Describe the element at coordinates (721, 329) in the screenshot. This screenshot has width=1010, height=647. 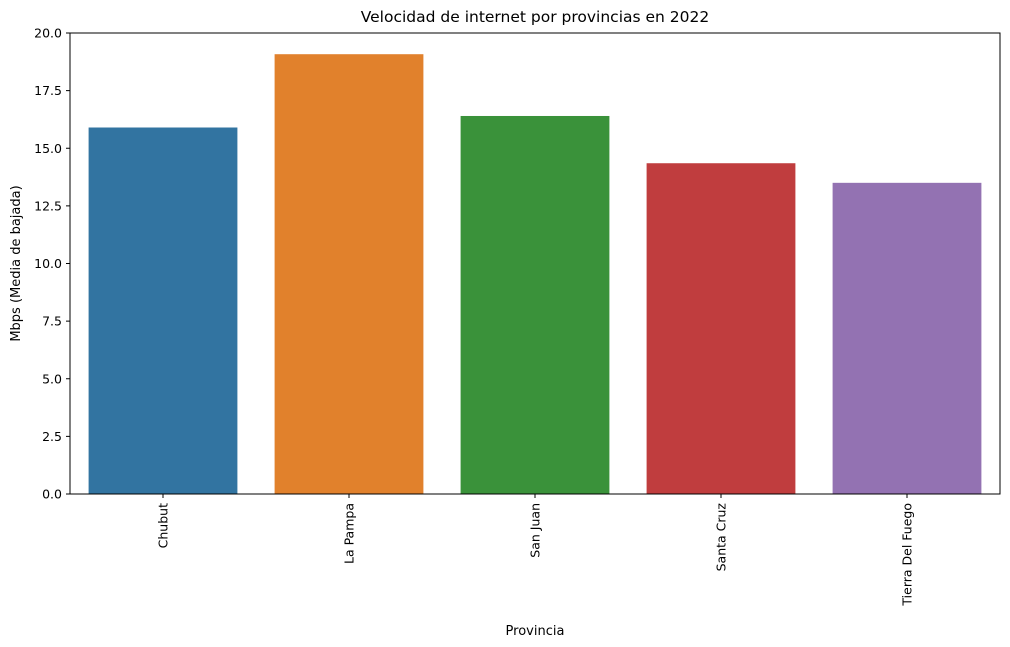
I see `bar-santa-cruz` at that location.